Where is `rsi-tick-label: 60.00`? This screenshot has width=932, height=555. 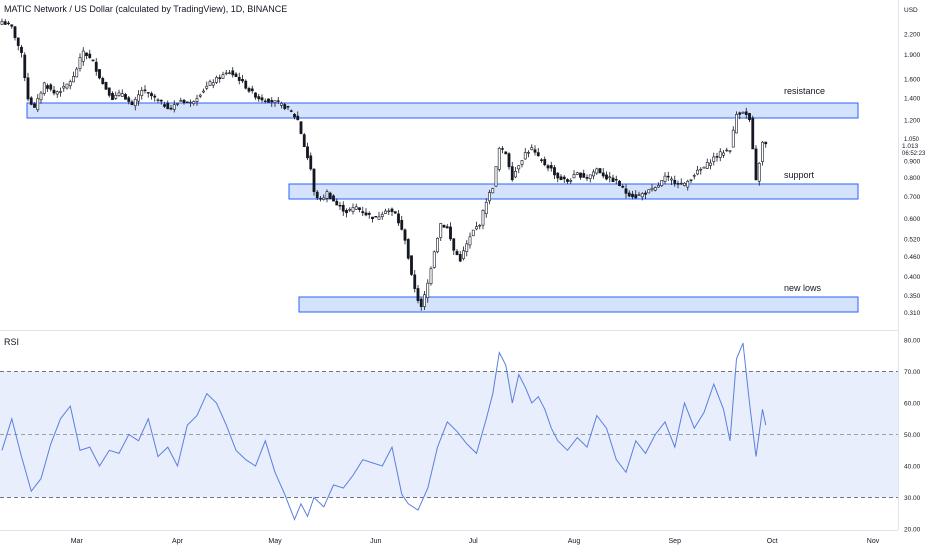
rsi-tick-label: 60.00 is located at coordinates (912, 404).